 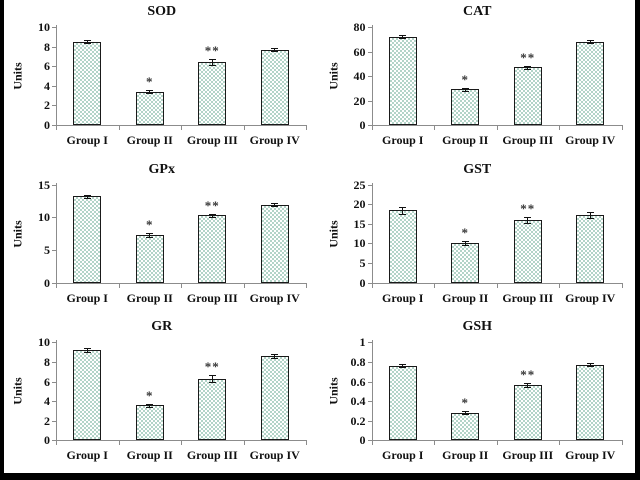 What do you see at coordinates (87, 455) in the screenshot?
I see `category-label: Group I` at bounding box center [87, 455].